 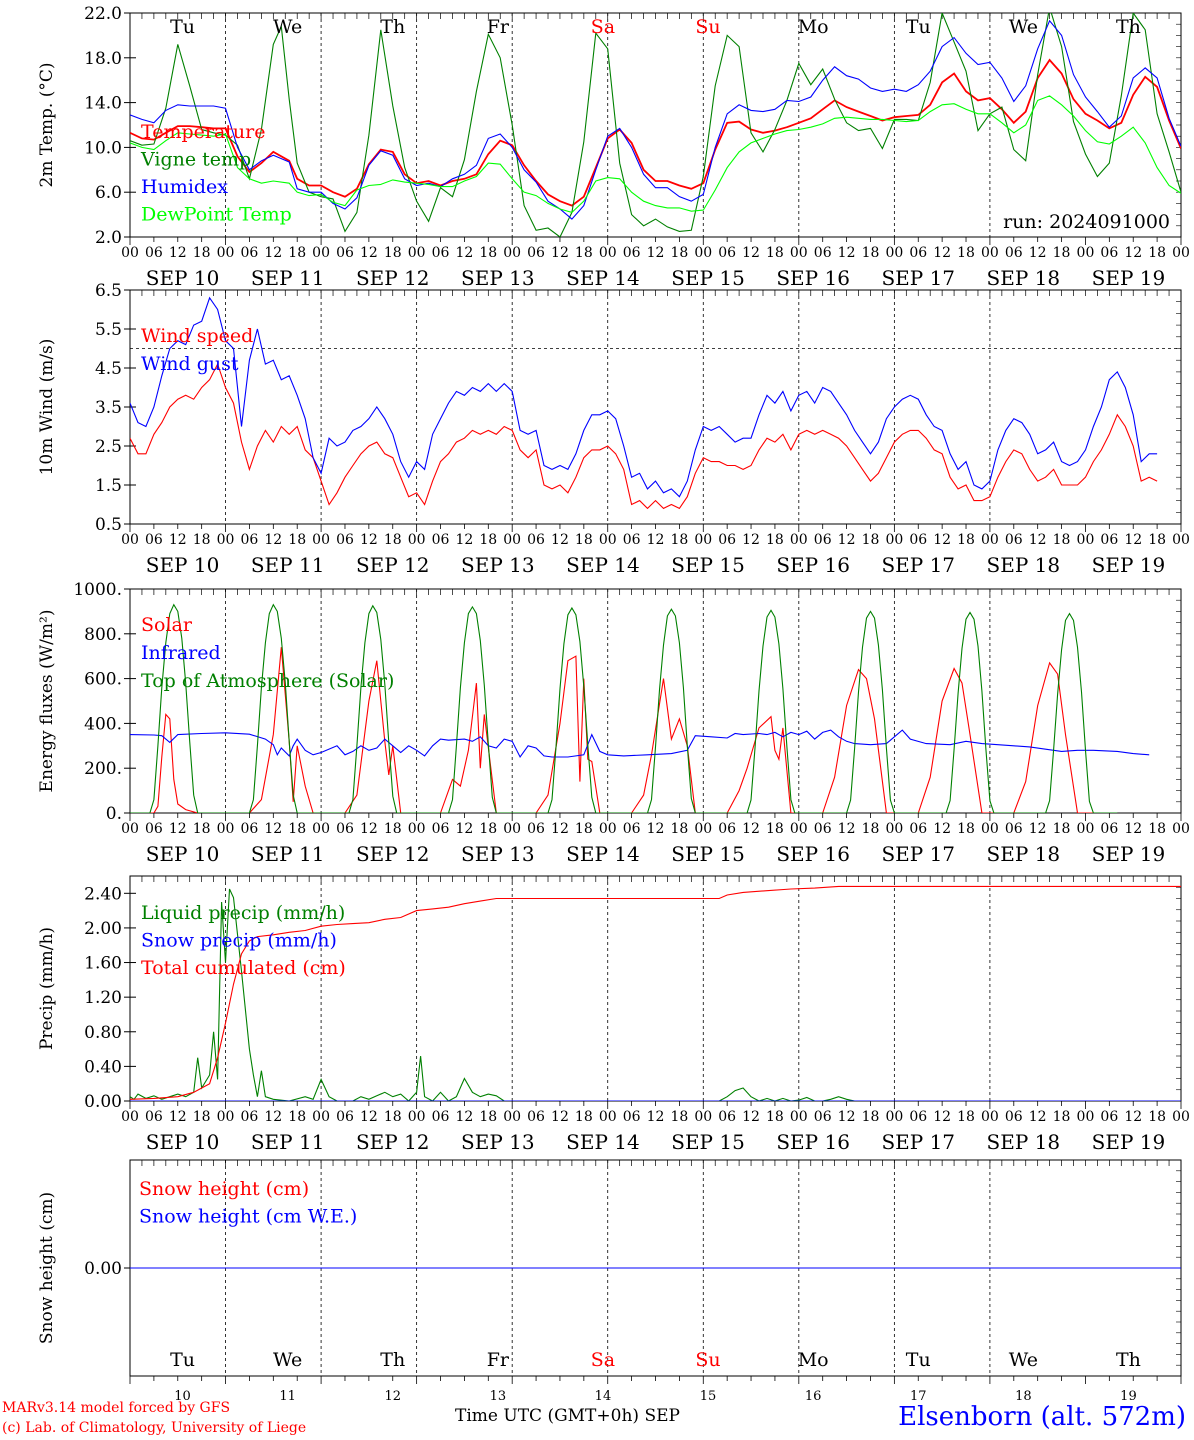 I want to click on y-tick-label: 400., so click(x=103, y=724).